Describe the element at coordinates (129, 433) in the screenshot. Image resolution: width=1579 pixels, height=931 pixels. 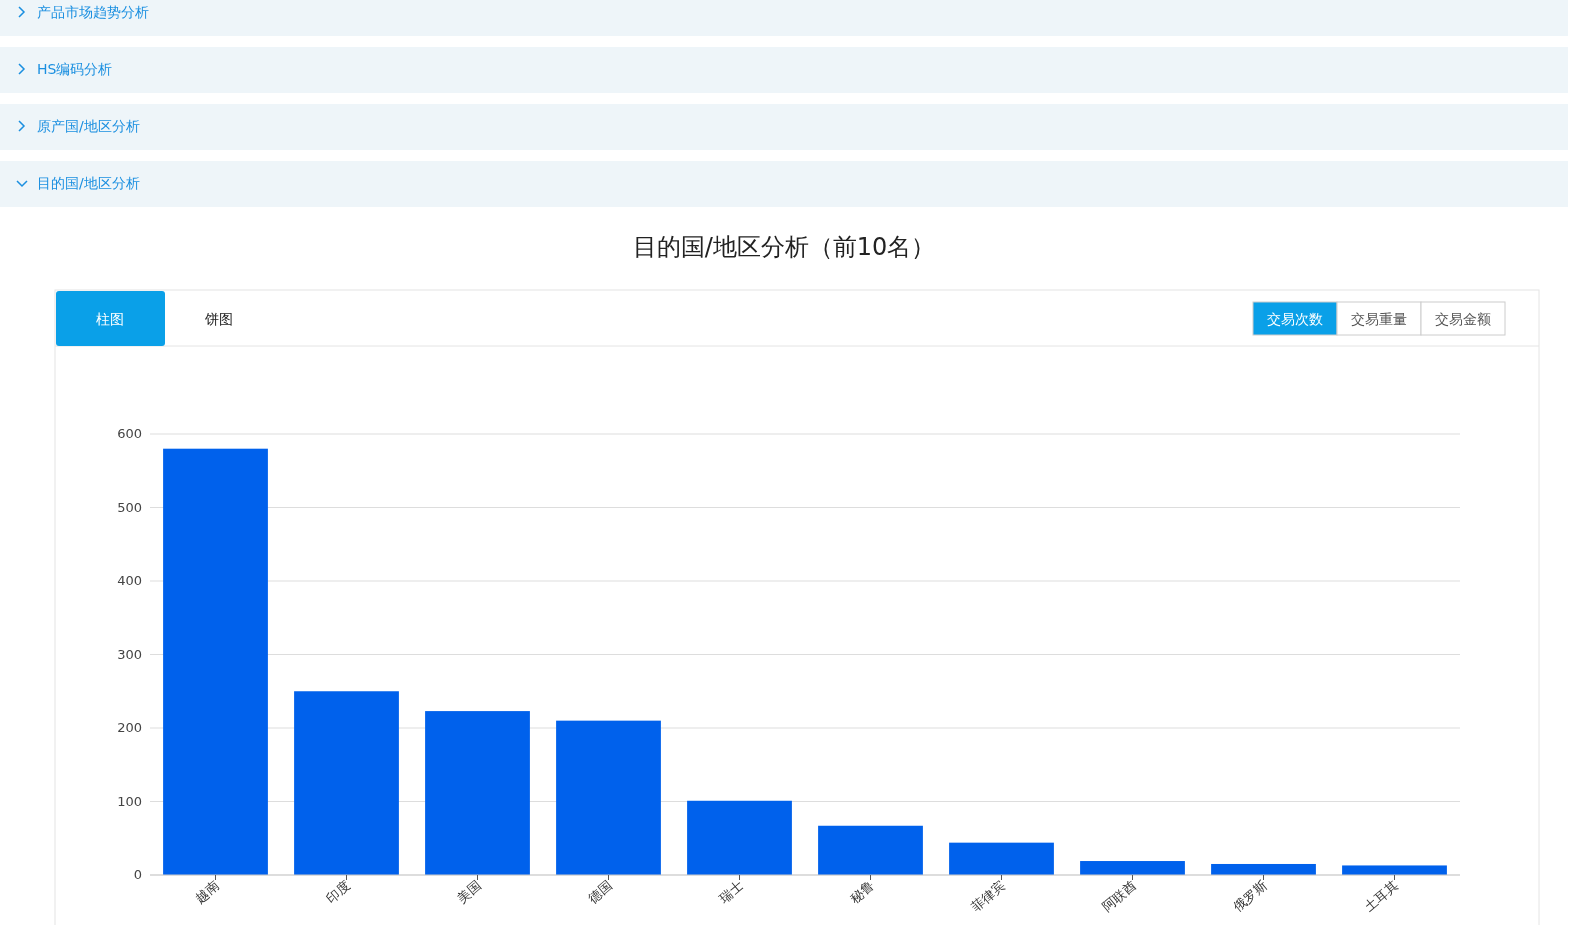
I see `y-tick-label: 600` at that location.